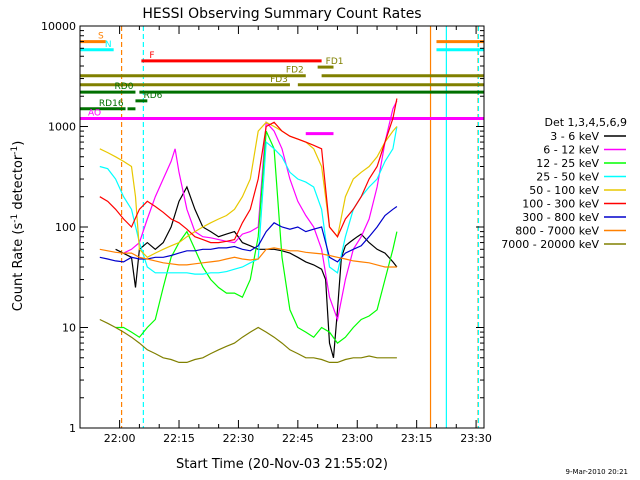 The image size is (640, 480). I want to click on legend-label-4: 50 - 100 keV, so click(564, 190).